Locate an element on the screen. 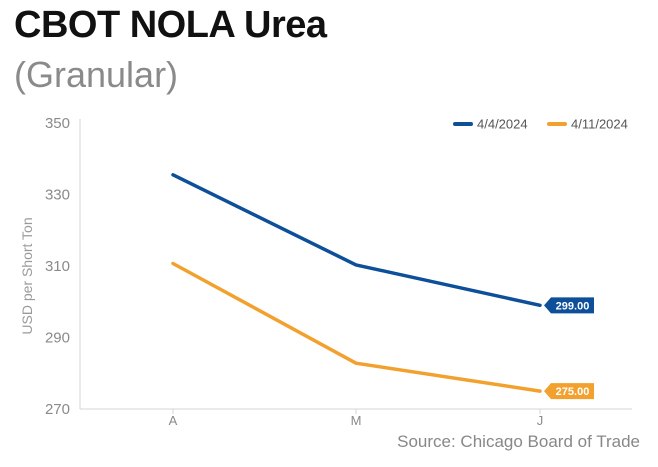  x-tick-label: M is located at coordinates (356, 420).